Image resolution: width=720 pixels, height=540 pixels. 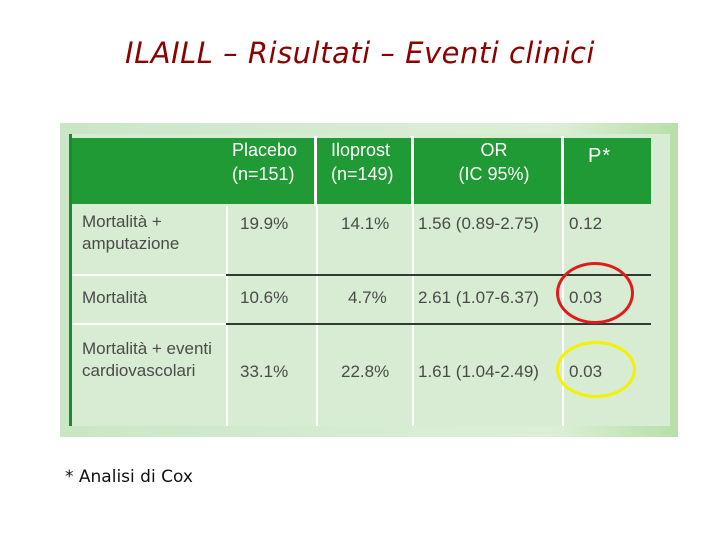 I want to click on cell-iloprost: 22.8%, so click(x=365, y=371).